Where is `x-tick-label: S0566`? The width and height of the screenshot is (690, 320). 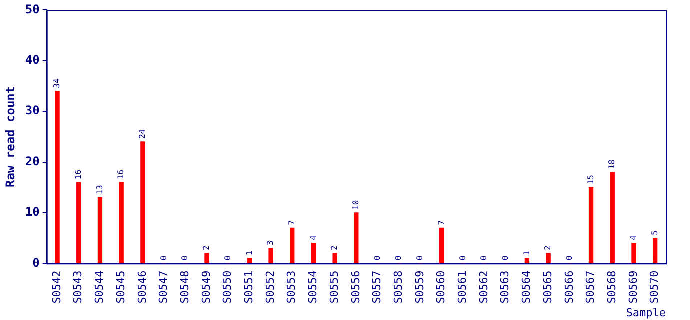
x-tick-label: S0566 is located at coordinates (569, 287).